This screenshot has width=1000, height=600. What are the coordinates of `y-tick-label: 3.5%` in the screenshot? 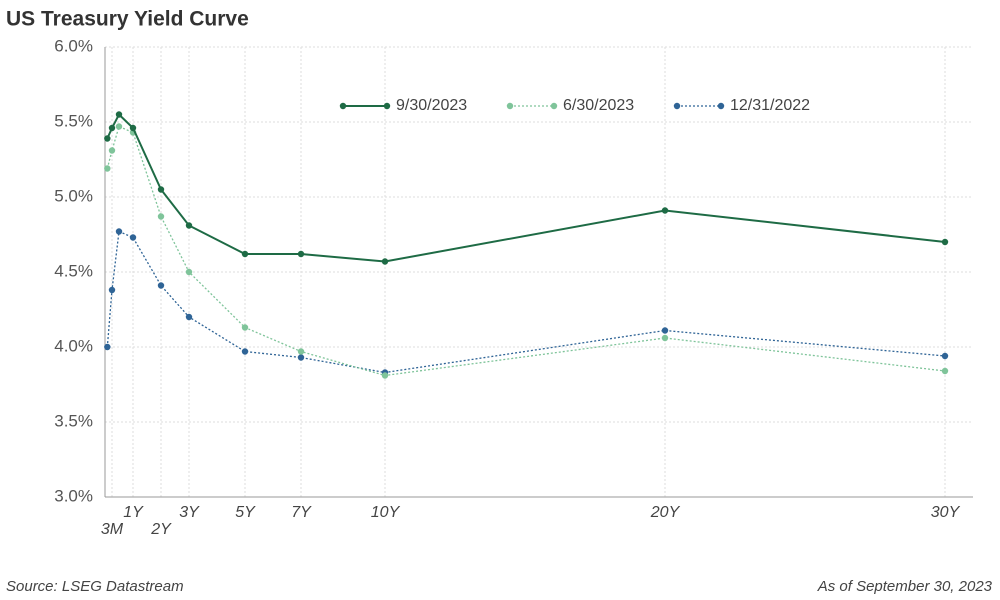 It's located at (73, 420).